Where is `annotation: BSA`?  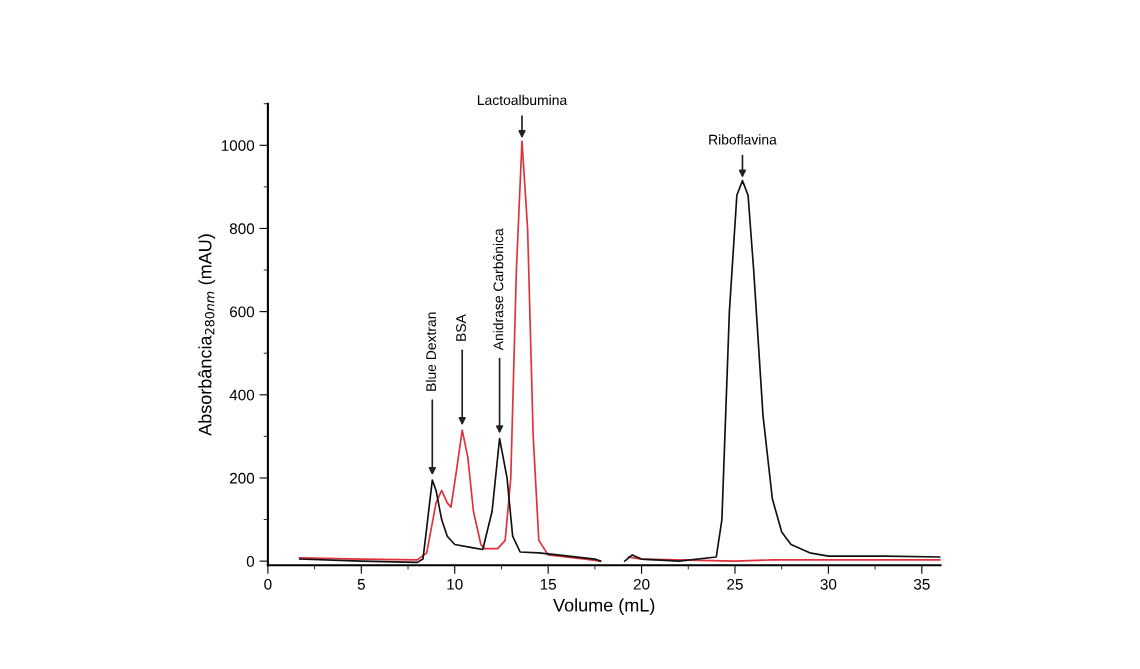
annotation: BSA is located at coordinates (461, 327).